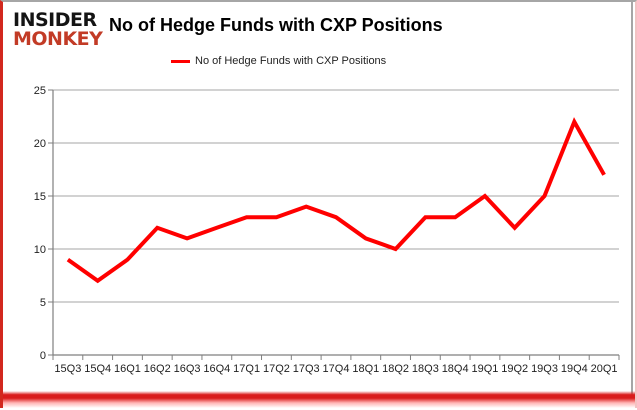 This screenshot has width=637, height=410. I want to click on x-tick-label: 16Q3, so click(187, 369).